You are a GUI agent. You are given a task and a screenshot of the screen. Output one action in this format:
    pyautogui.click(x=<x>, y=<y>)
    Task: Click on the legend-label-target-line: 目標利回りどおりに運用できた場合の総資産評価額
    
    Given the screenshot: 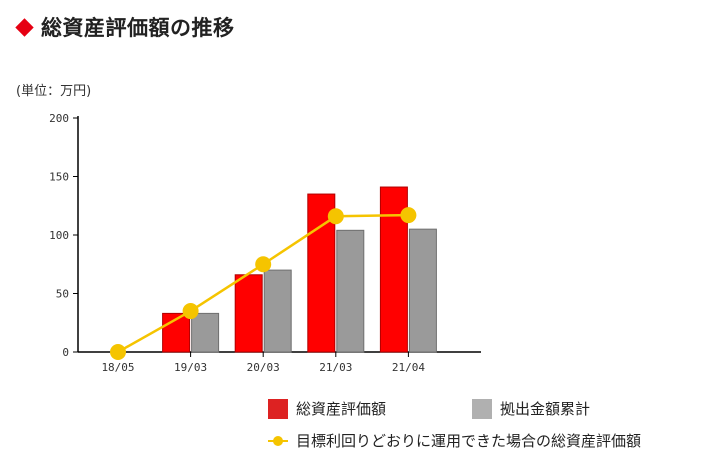 What is the action you would take?
    pyautogui.click(x=469, y=441)
    